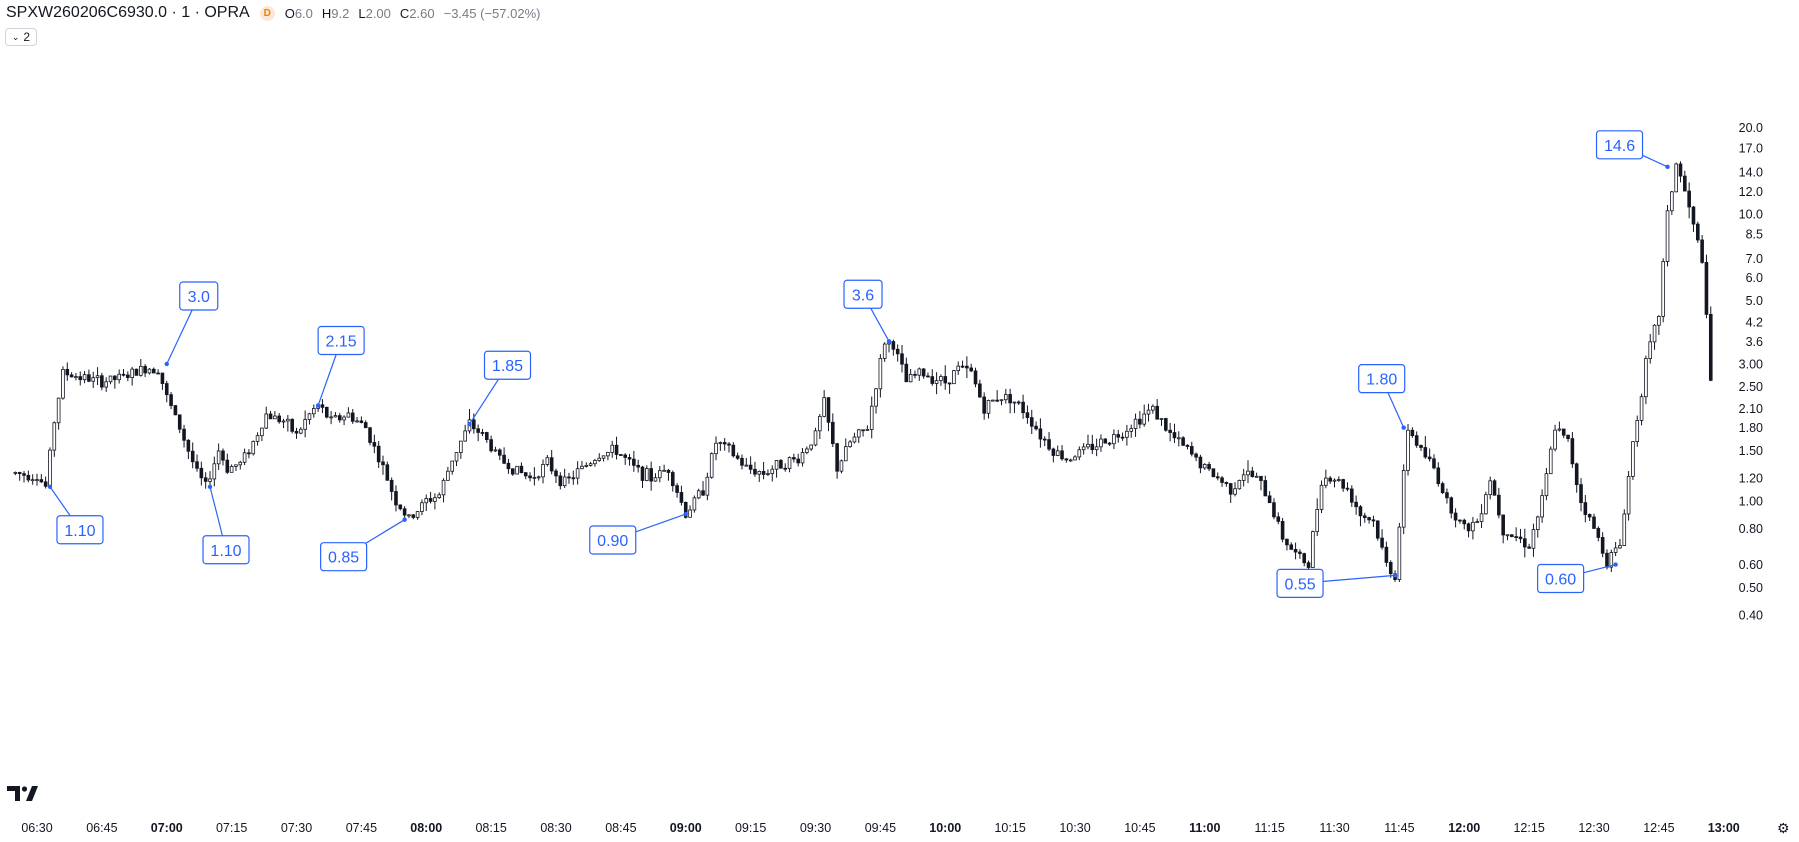 The width and height of the screenshot is (1799, 842). Describe the element at coordinates (499, 388) in the screenshot. I see `price-annotation: 1.85` at that location.